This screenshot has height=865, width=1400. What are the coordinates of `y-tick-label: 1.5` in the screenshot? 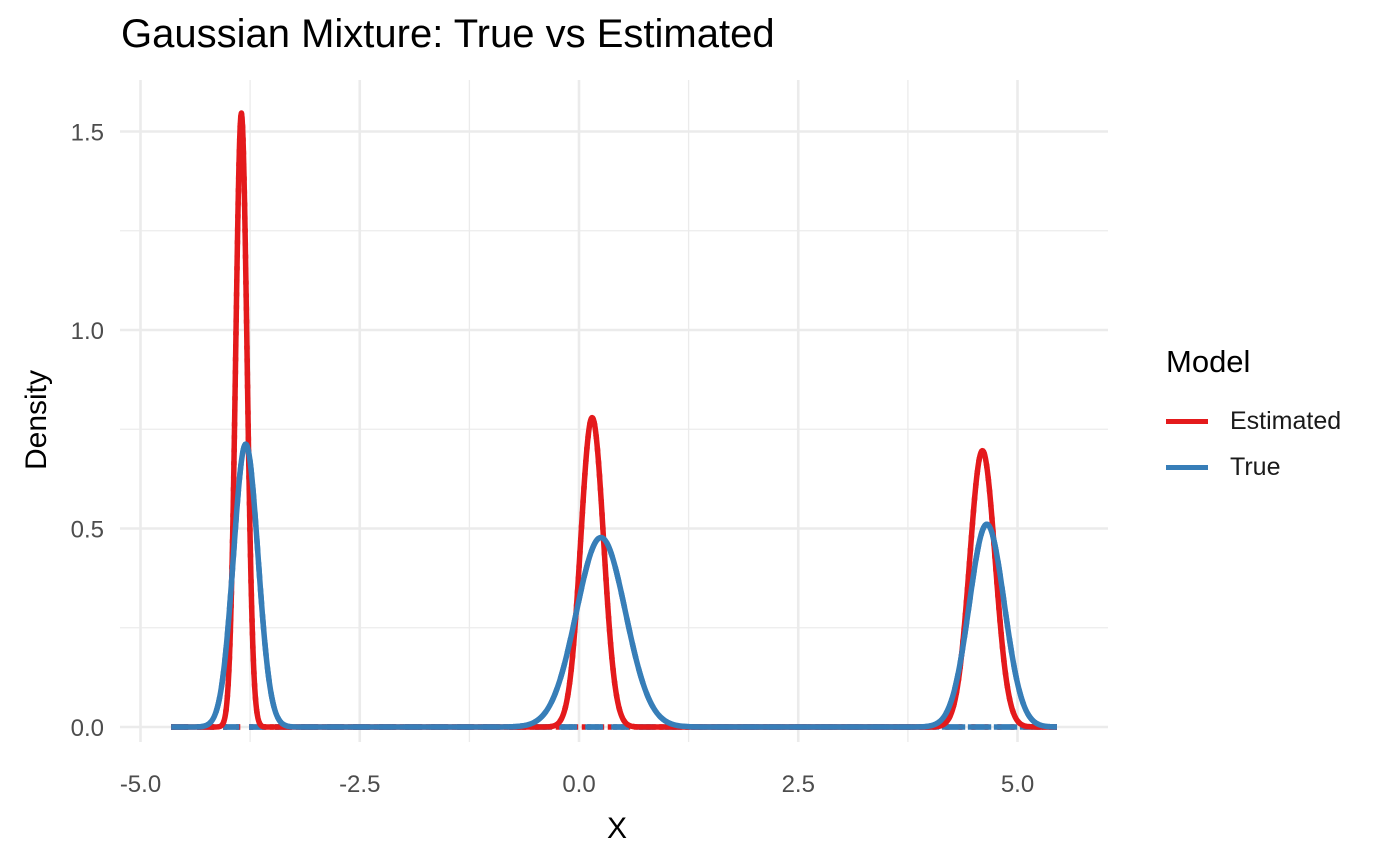 It's located at (87, 133).